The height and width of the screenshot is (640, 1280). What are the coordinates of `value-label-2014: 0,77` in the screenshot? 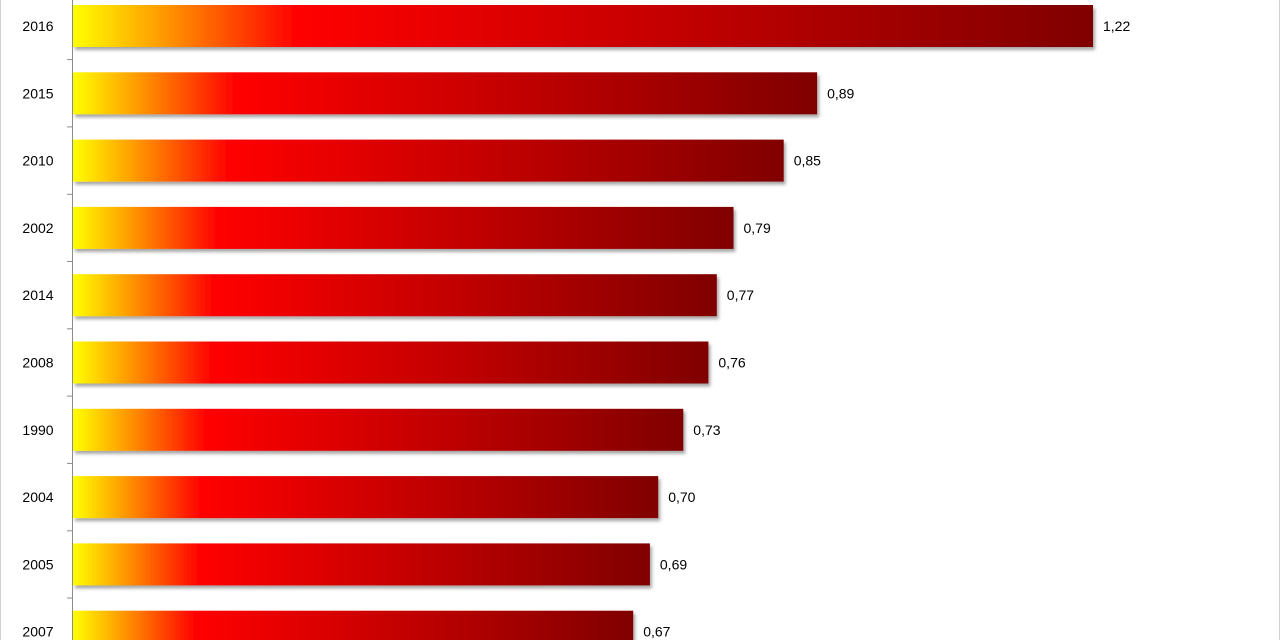 It's located at (740, 295).